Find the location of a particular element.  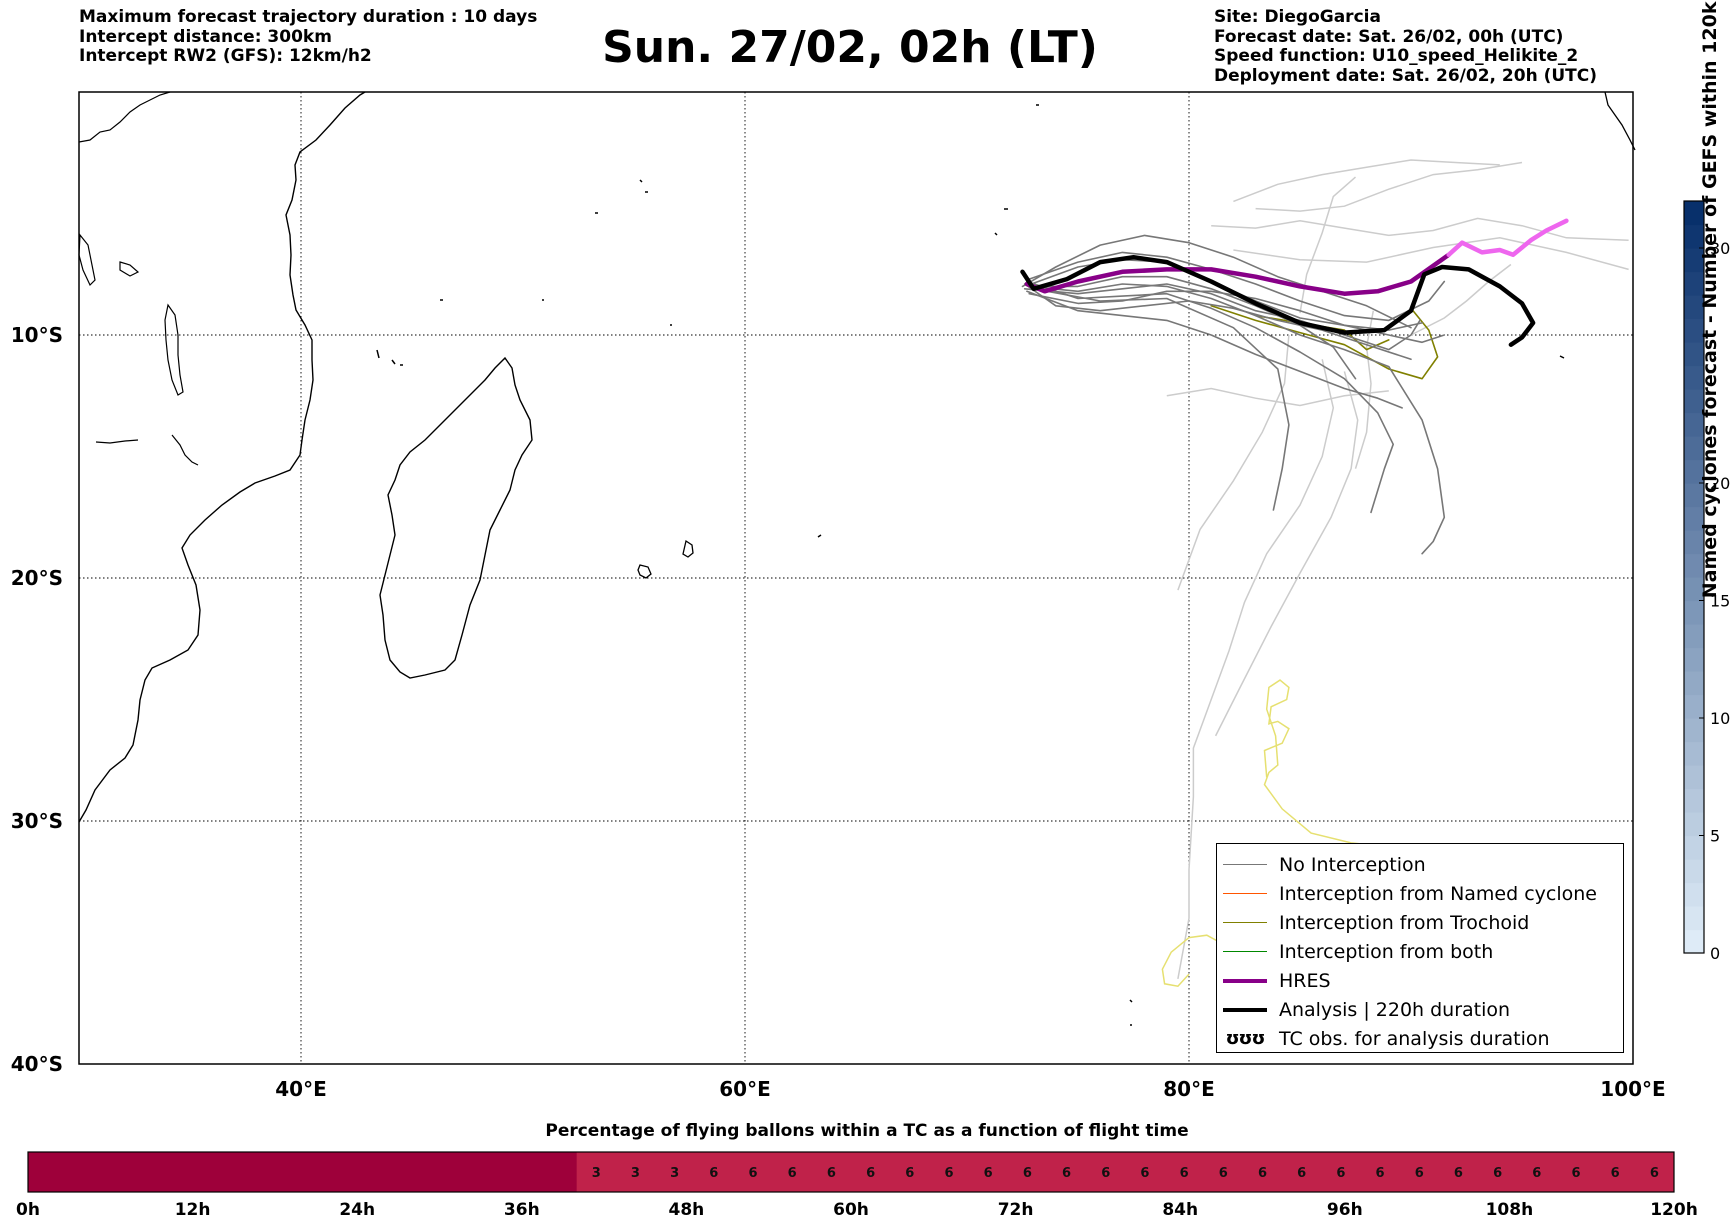

arabia-coastline is located at coordinates (124, 117).